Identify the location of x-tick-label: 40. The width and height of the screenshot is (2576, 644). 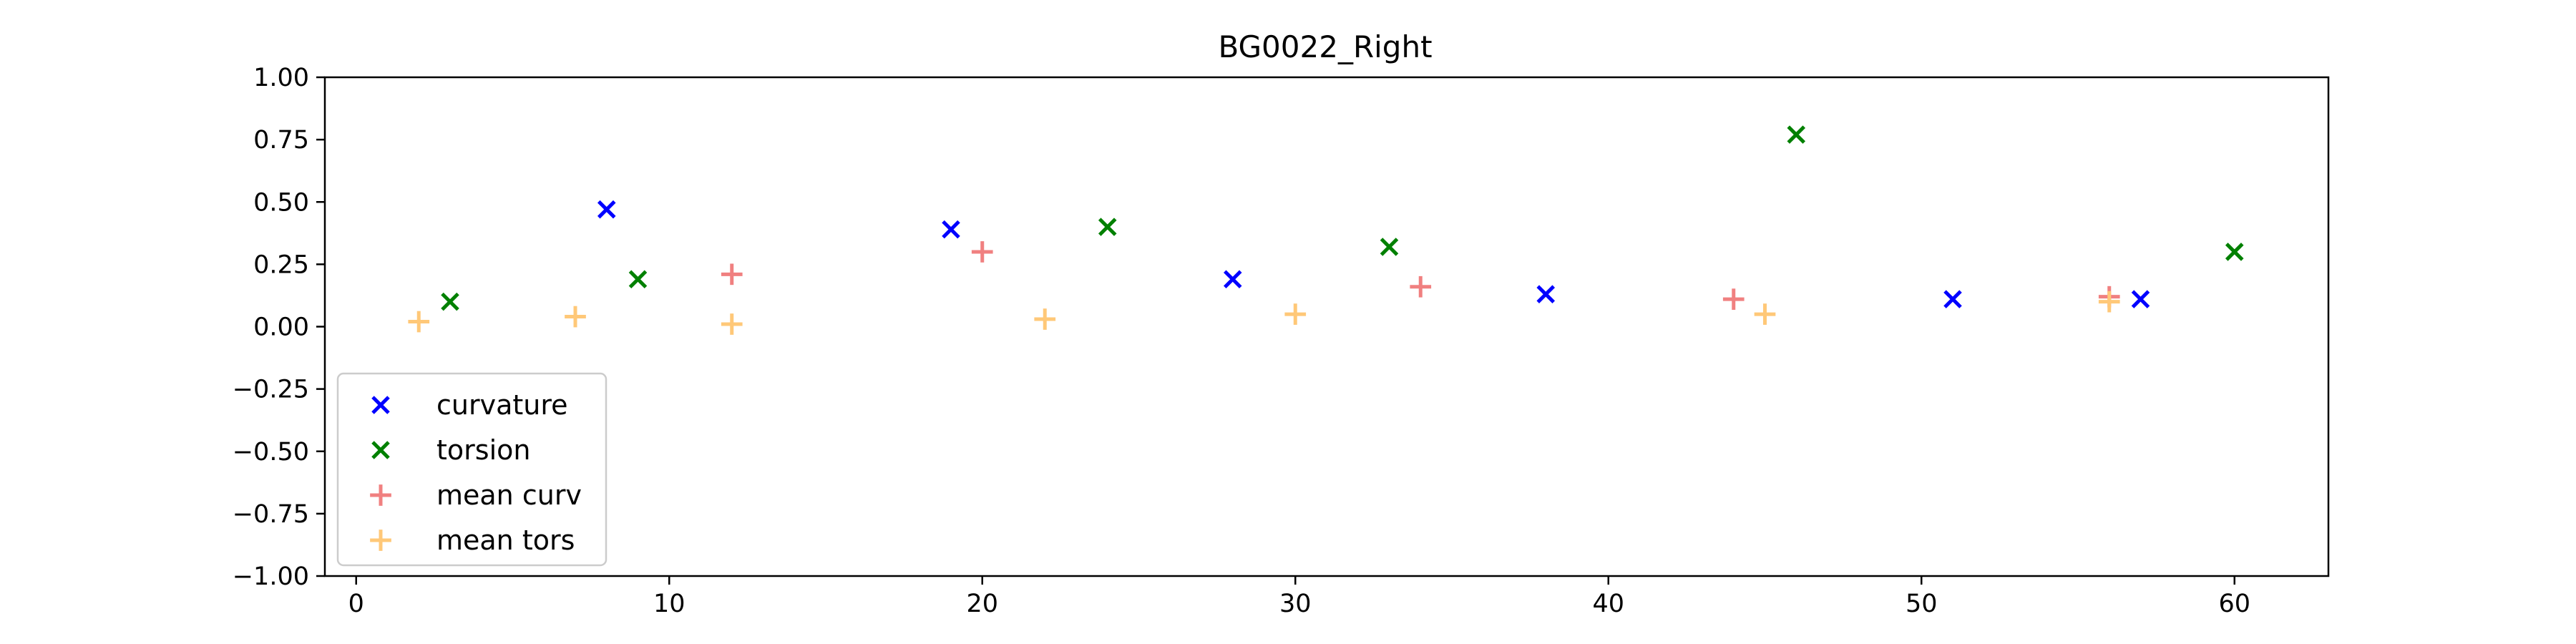
(1608, 604).